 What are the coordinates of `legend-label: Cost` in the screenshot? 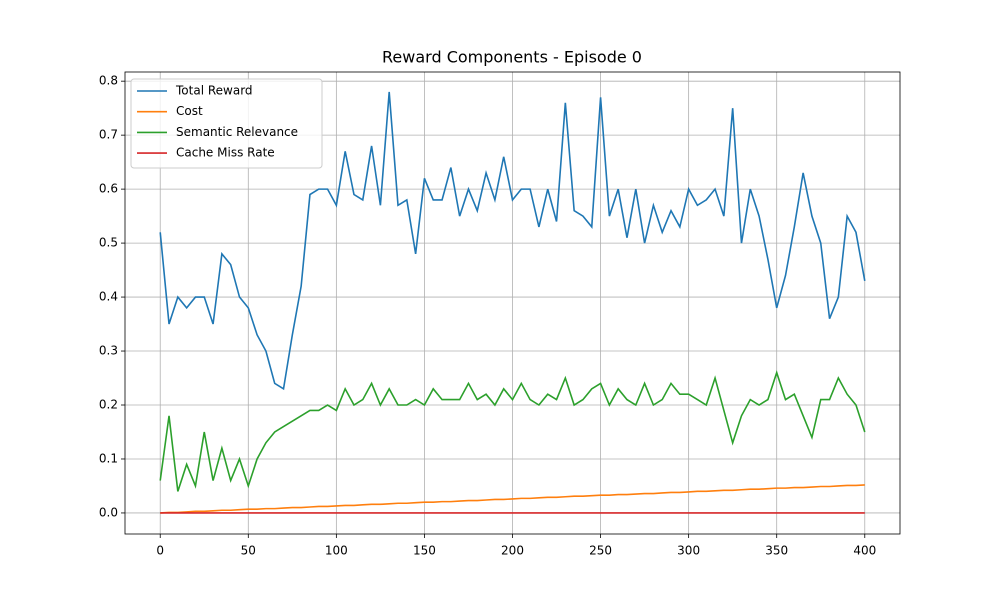 It's located at (189, 111).